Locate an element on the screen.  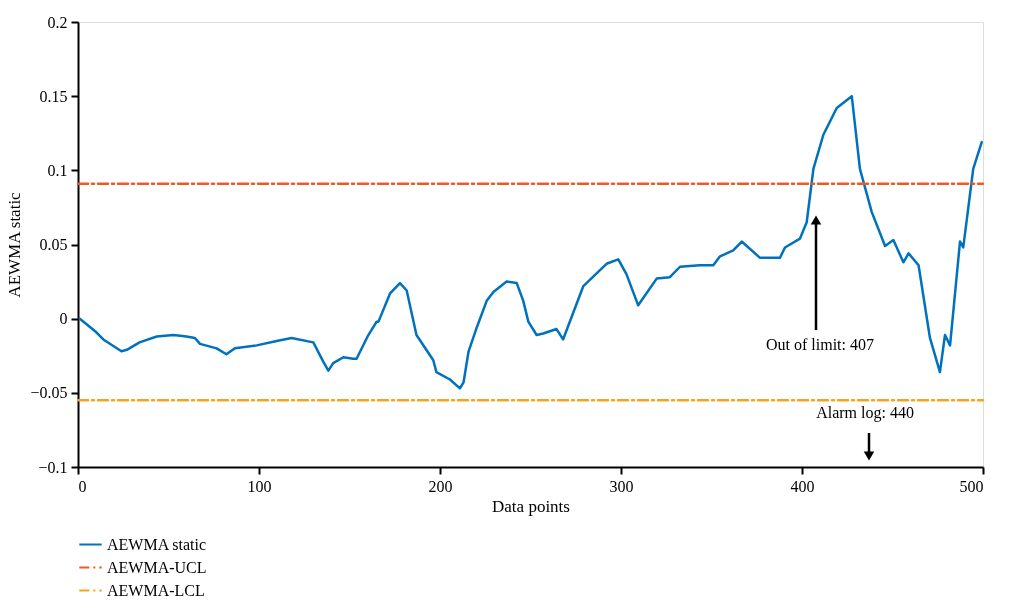
legend-label: AEWMA-UCL is located at coordinates (157, 567).